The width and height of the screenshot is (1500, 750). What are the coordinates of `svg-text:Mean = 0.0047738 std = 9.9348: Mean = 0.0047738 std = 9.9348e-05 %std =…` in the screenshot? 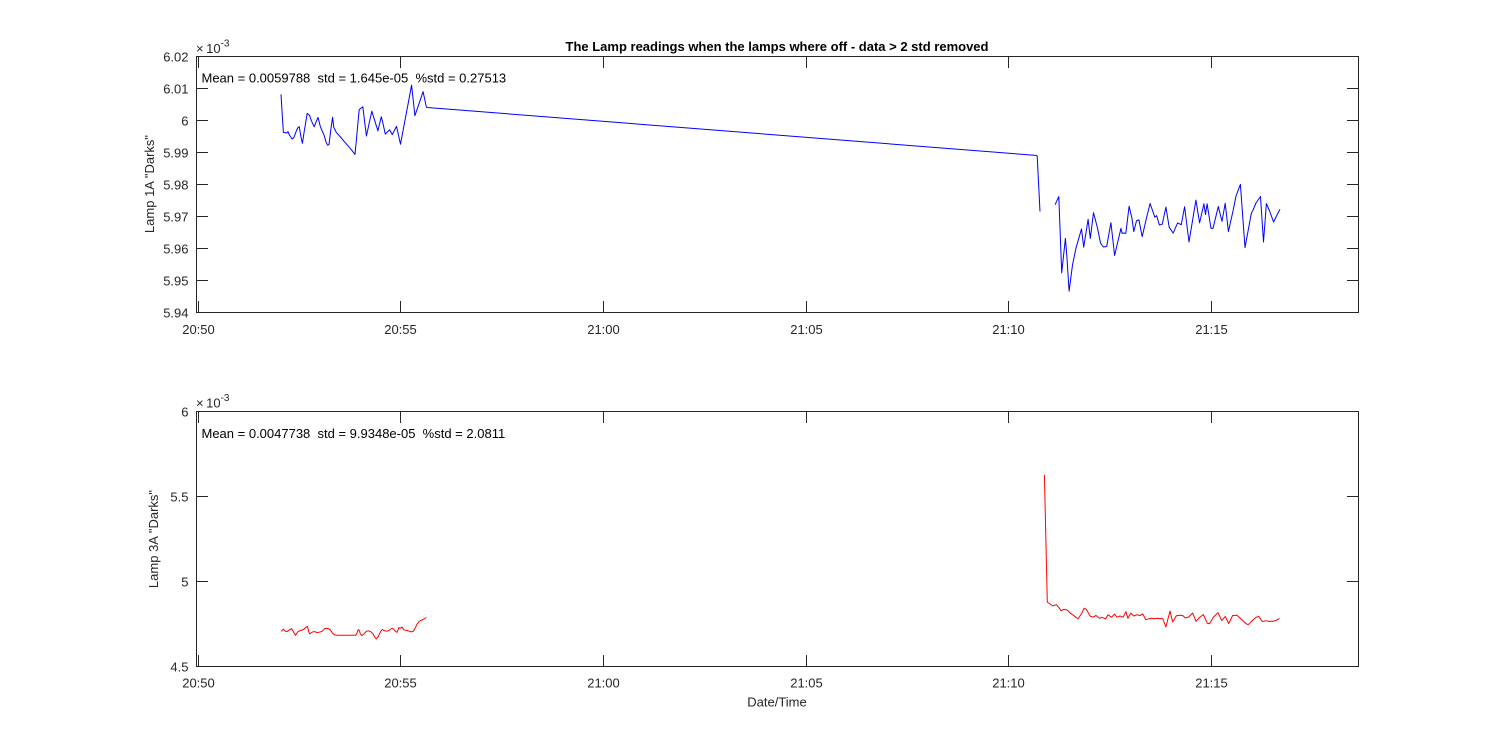 It's located at (354, 433).